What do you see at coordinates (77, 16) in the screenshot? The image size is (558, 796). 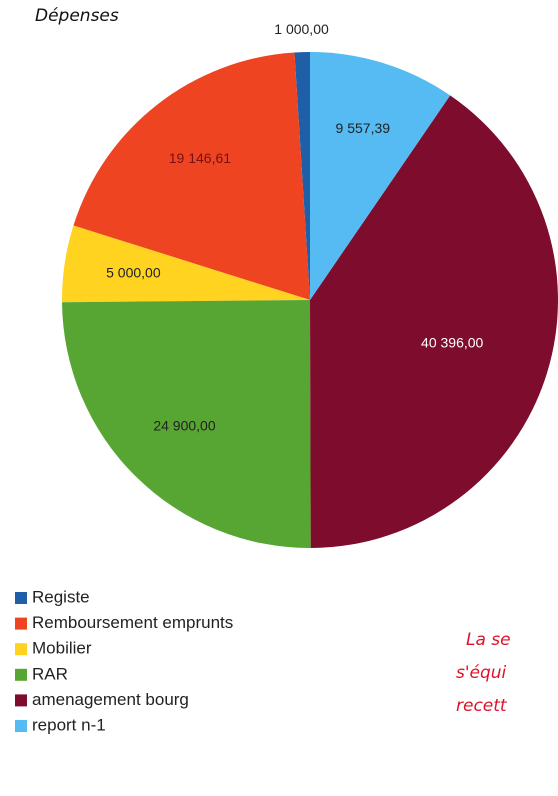 I see `chart-title: Dépenses` at bounding box center [77, 16].